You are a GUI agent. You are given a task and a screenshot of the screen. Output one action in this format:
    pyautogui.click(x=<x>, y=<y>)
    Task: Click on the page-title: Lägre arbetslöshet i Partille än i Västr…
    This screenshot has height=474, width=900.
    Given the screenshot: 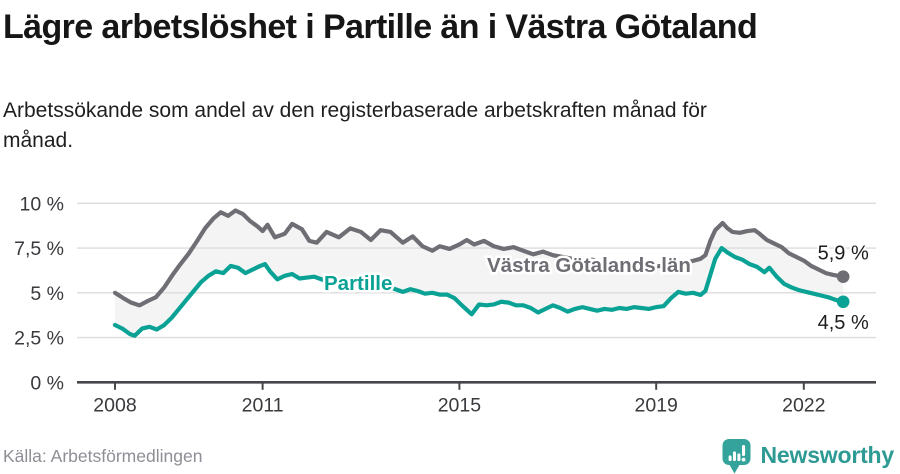 What is the action you would take?
    pyautogui.click(x=380, y=27)
    